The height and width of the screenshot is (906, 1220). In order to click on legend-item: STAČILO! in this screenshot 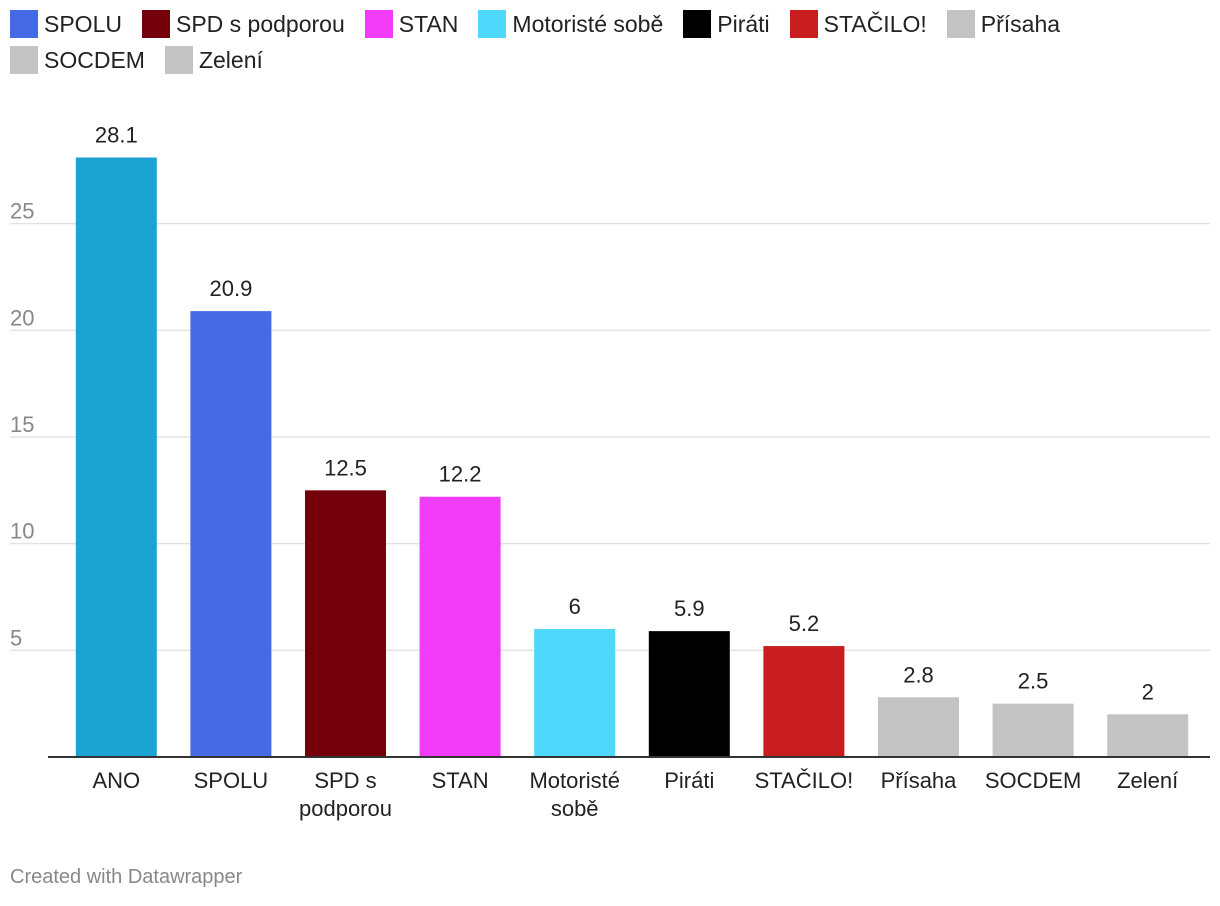, I will do `click(858, 24)`.